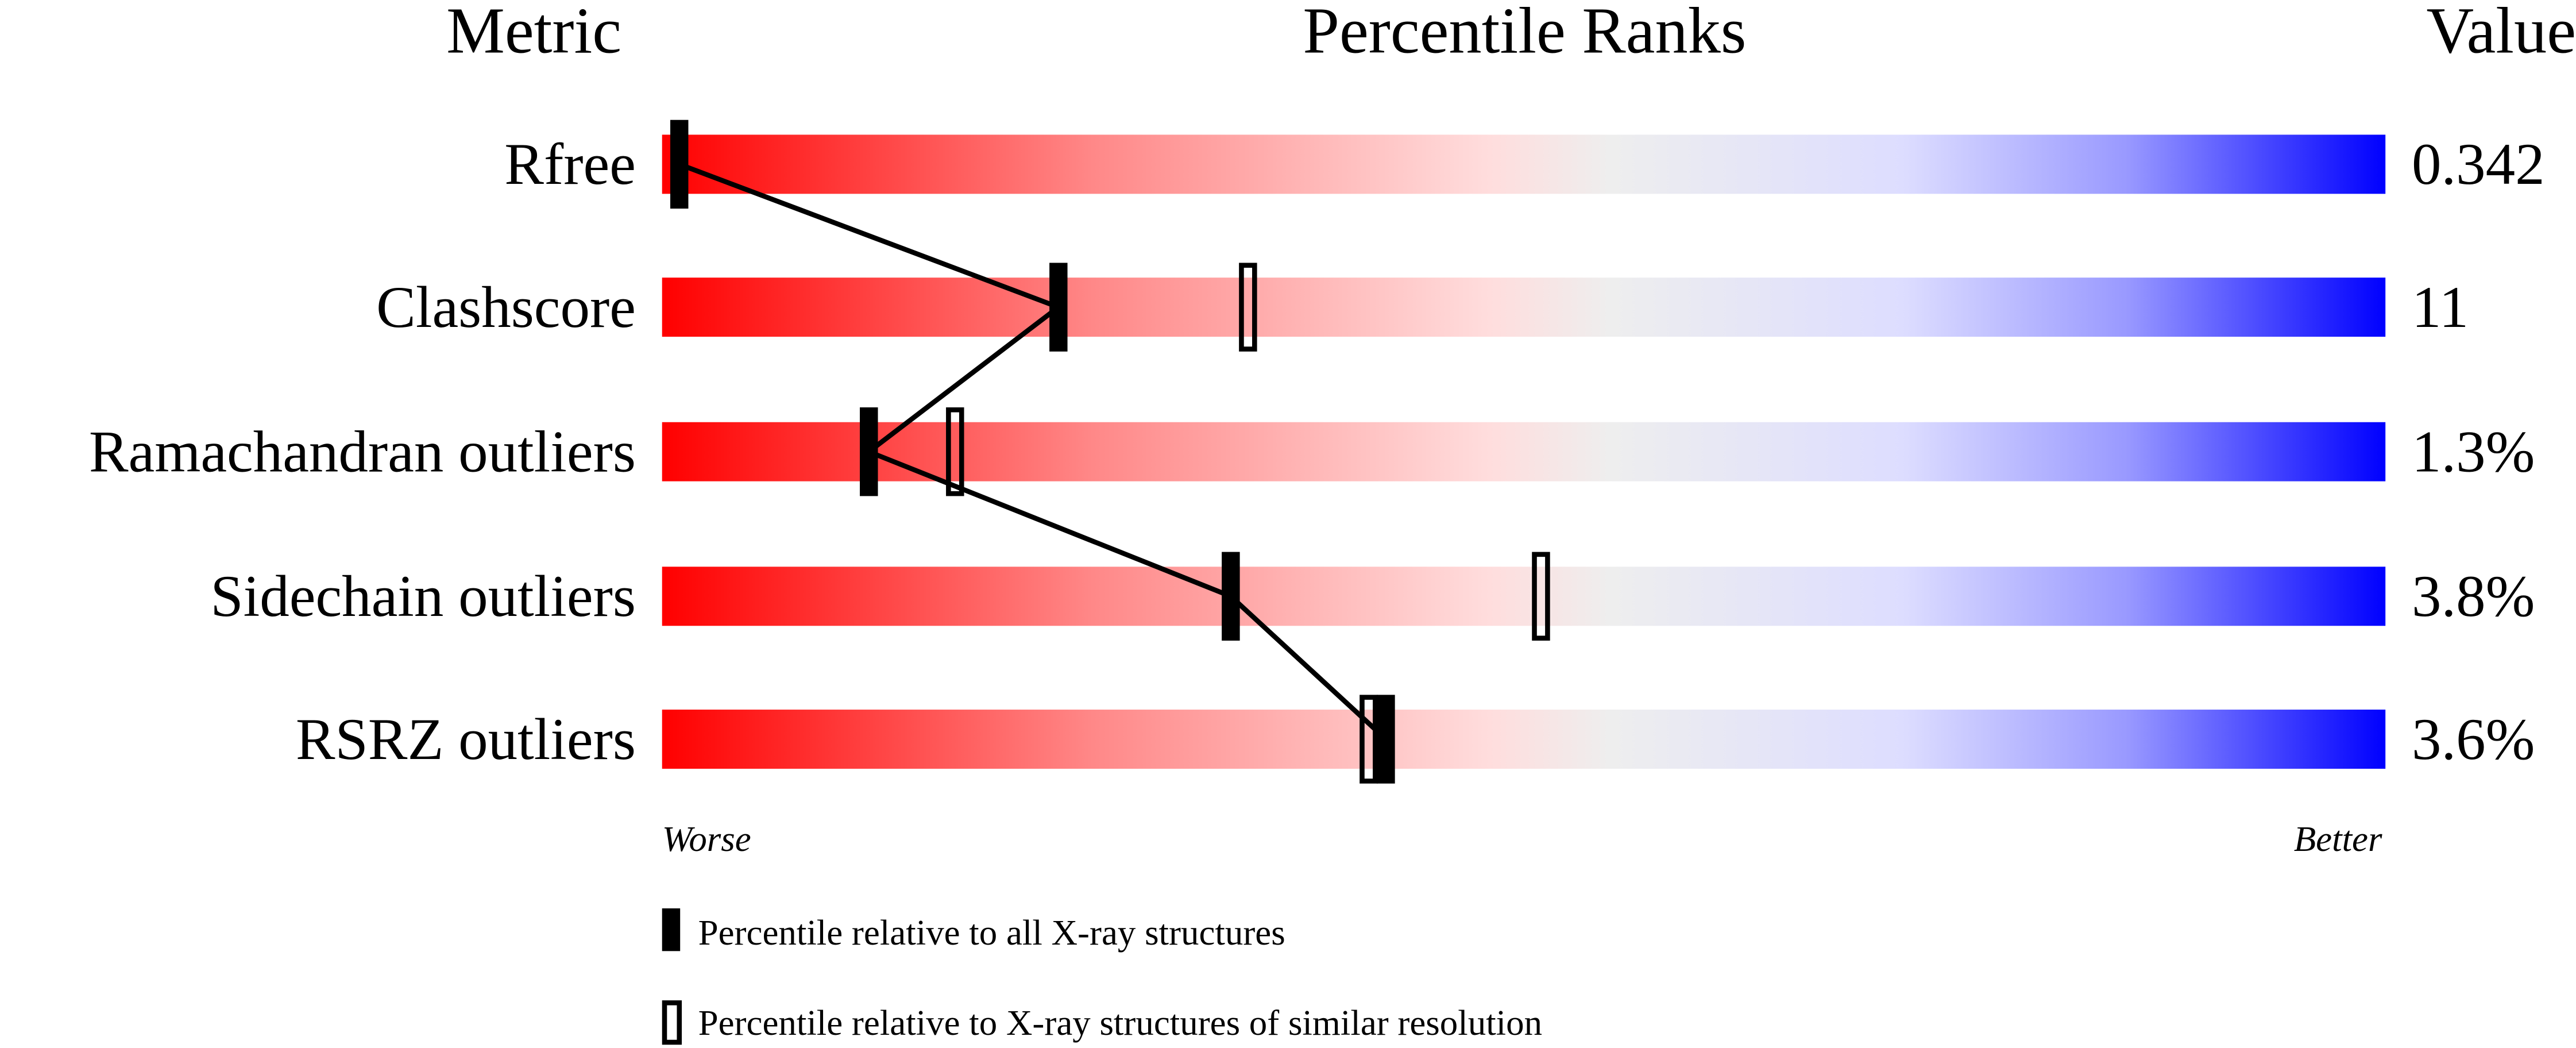 This screenshot has height=1048, width=2576. Describe the element at coordinates (2501, 33) in the screenshot. I see `header-value: Value` at that location.